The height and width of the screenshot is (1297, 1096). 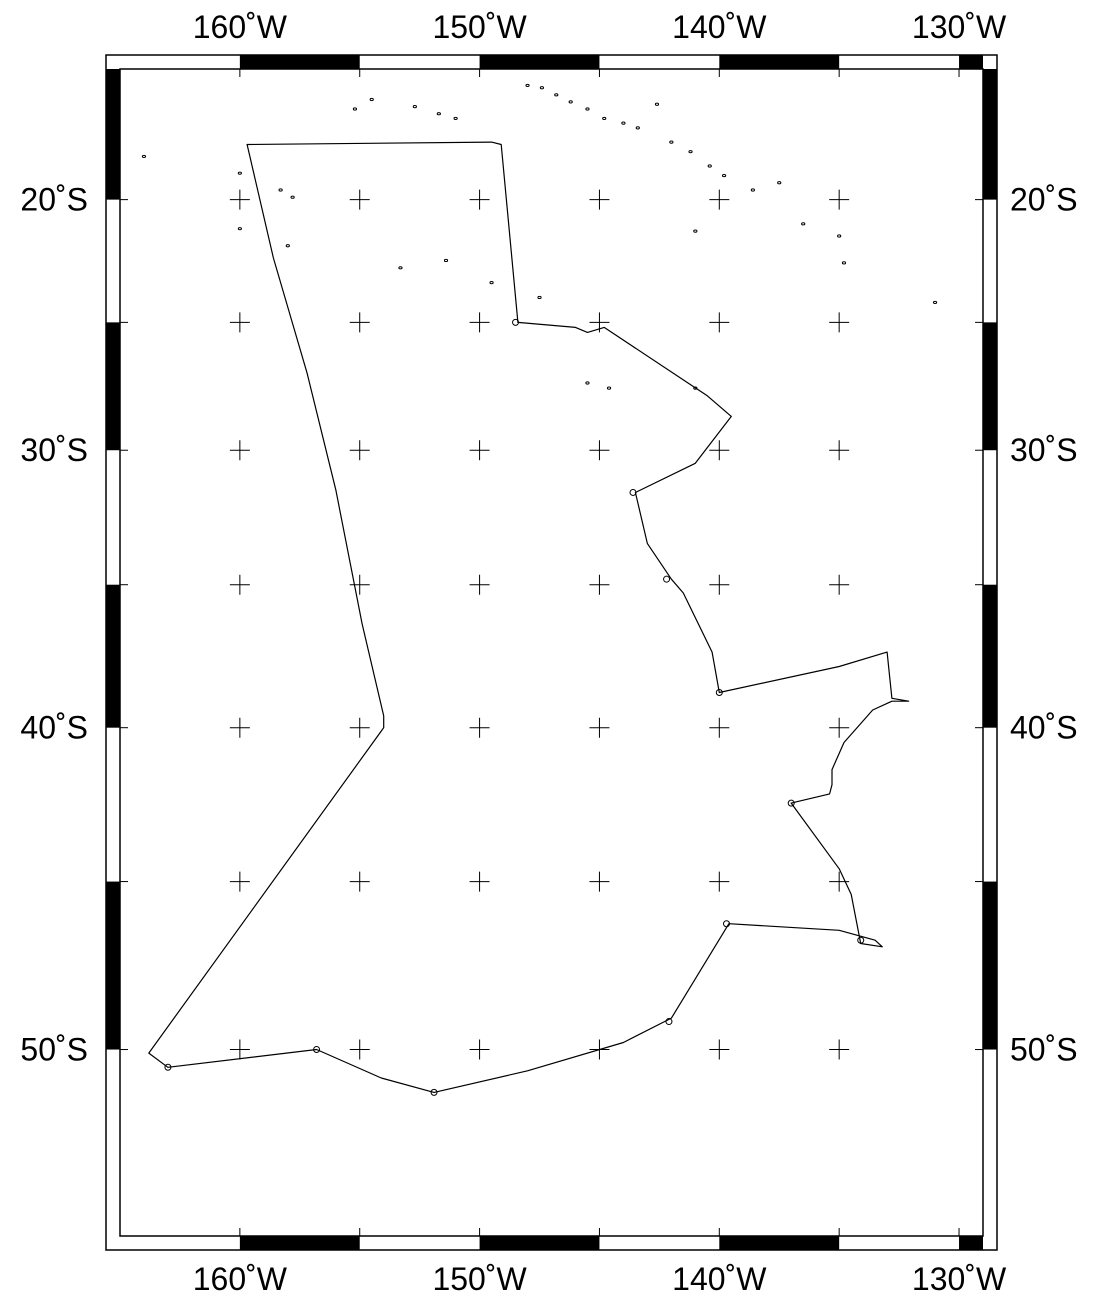 What do you see at coordinates (1044, 1050) in the screenshot?
I see `lat-label-right: 50˚S` at bounding box center [1044, 1050].